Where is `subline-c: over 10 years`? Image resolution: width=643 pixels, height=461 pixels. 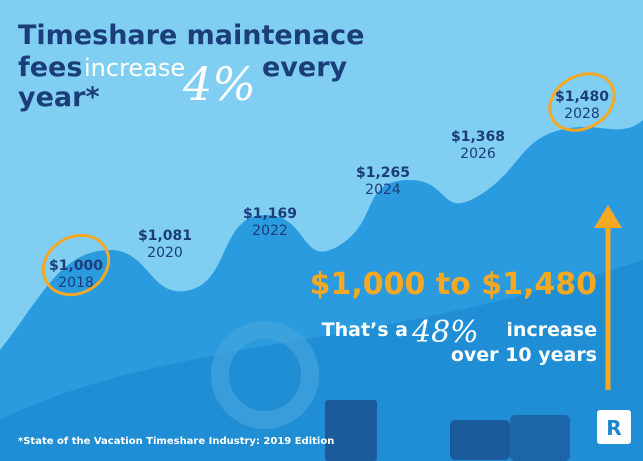
subline-c: over 10 years is located at coordinates (524, 355).